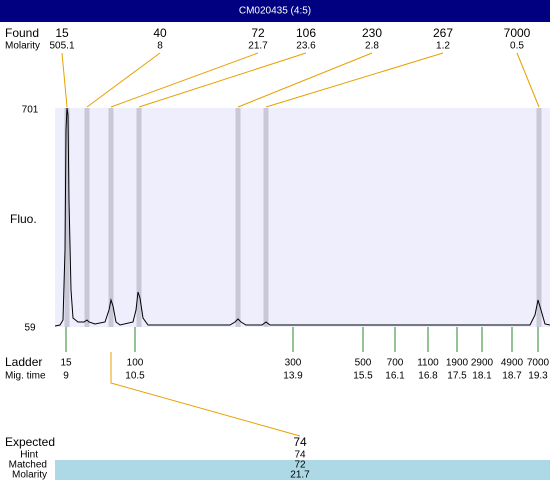 Image resolution: width=550 pixels, height=480 pixels. I want to click on match-molarity-value: 21.7, so click(300, 475).